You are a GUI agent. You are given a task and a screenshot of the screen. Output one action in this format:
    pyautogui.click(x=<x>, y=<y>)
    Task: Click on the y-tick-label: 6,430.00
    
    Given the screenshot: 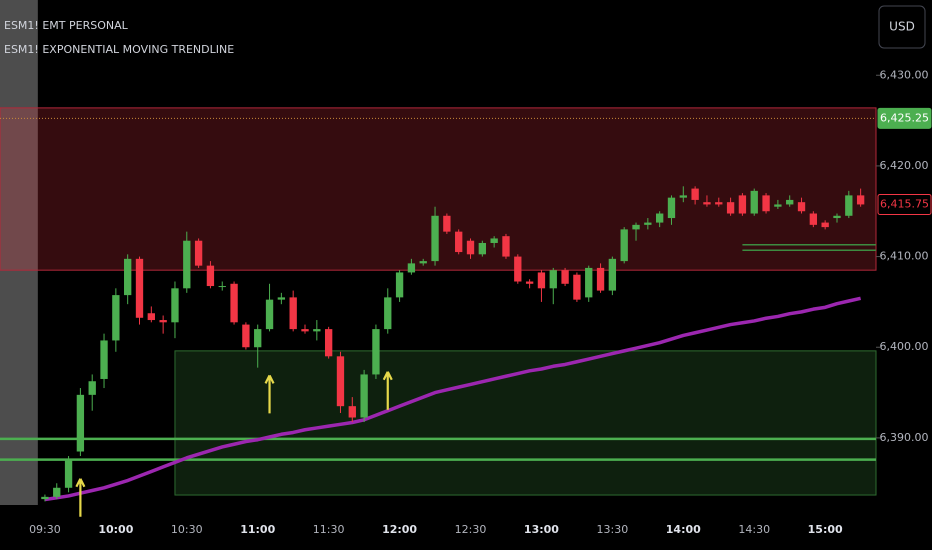 What is the action you would take?
    pyautogui.click(x=904, y=74)
    